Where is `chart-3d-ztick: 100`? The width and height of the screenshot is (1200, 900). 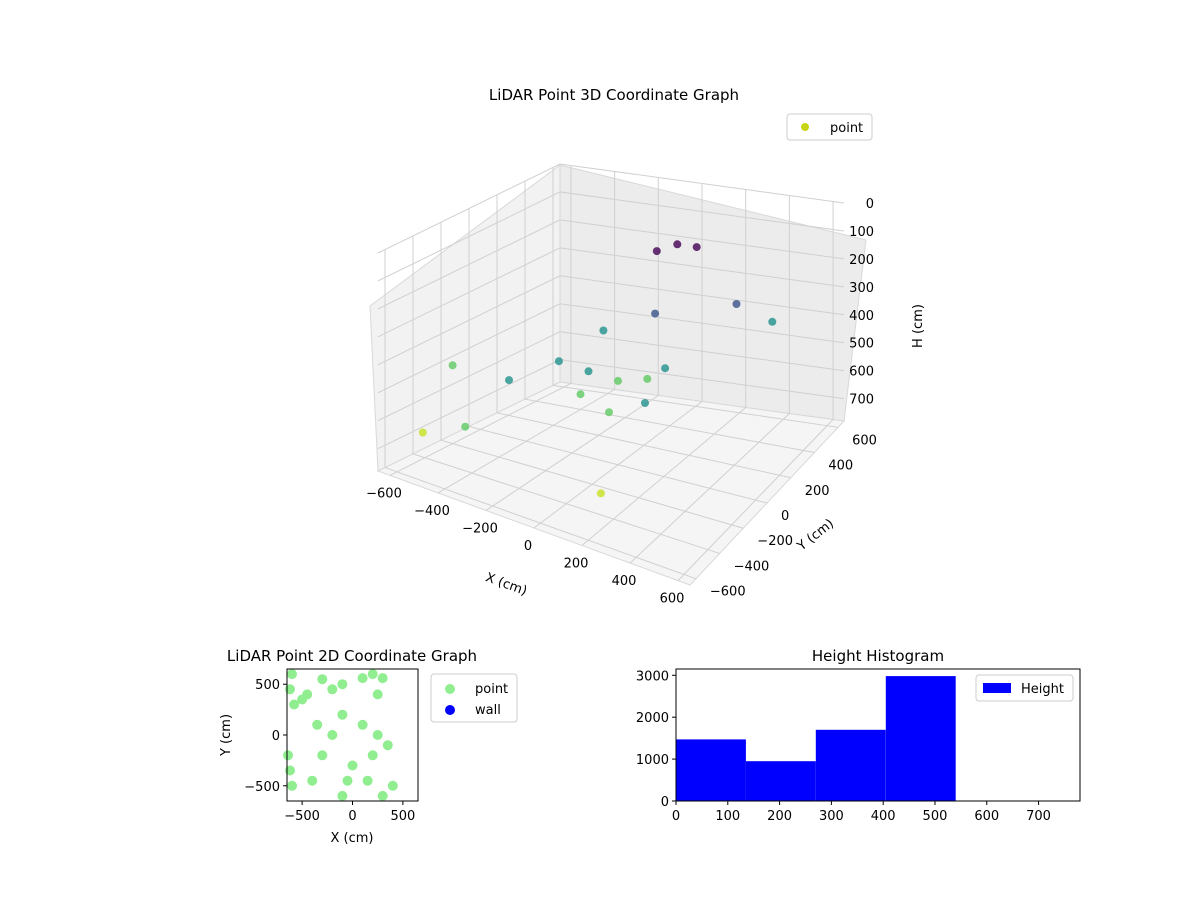 chart-3d-ztick: 100 is located at coordinates (861, 232).